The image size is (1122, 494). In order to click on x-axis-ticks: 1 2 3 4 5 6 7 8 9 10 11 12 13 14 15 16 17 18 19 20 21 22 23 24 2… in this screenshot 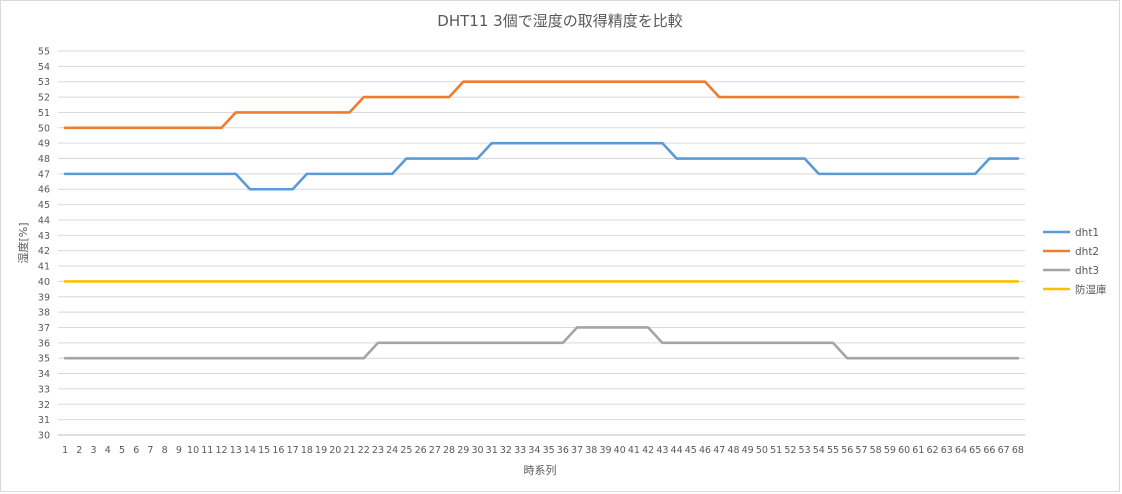, I will do `click(543, 450)`.